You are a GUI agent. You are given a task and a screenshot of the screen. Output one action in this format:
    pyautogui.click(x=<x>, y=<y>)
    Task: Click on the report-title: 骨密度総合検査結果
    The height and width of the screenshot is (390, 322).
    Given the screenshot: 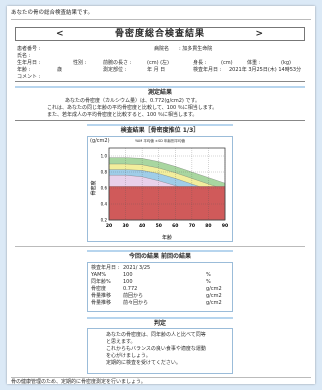 What is the action you would take?
    pyautogui.click(x=159, y=34)
    